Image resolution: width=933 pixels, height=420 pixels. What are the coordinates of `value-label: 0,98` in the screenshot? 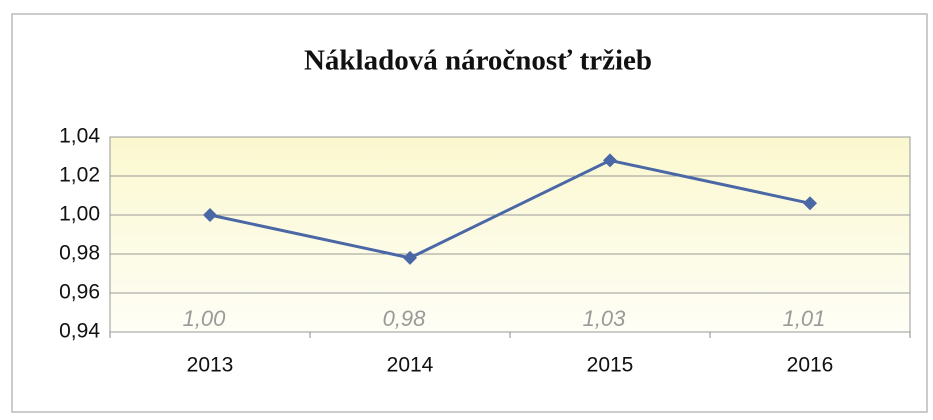 It's located at (405, 318).